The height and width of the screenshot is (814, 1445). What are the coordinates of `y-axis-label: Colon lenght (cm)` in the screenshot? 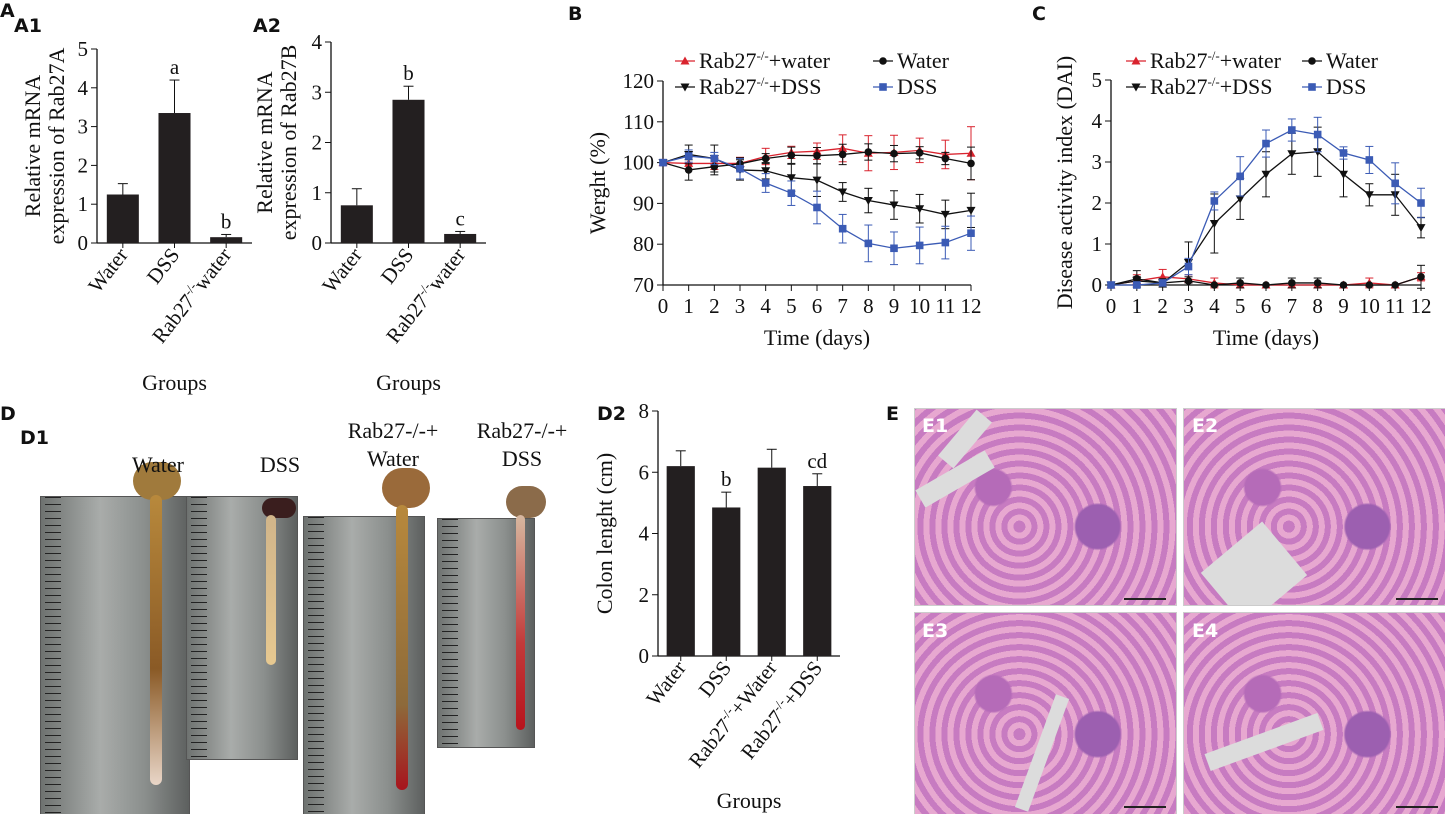 It's located at (604, 533).